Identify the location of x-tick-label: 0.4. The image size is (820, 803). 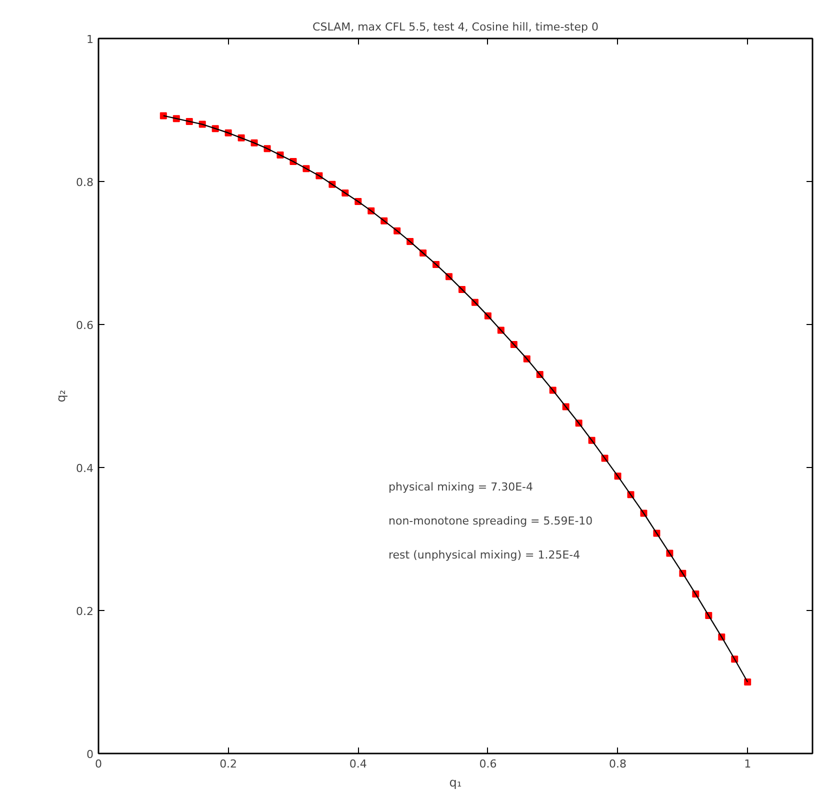
(358, 764).